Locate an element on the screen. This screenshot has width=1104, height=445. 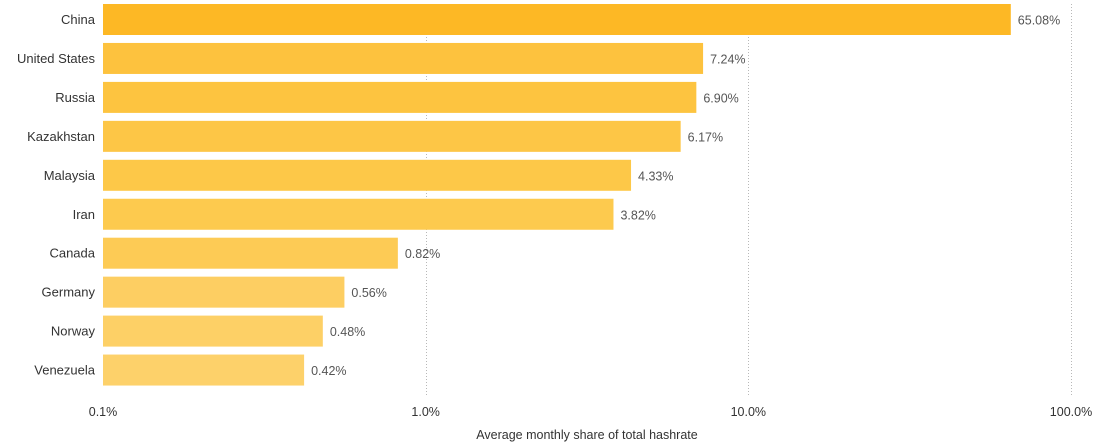
category-label: Kazakhstan is located at coordinates (61, 136).